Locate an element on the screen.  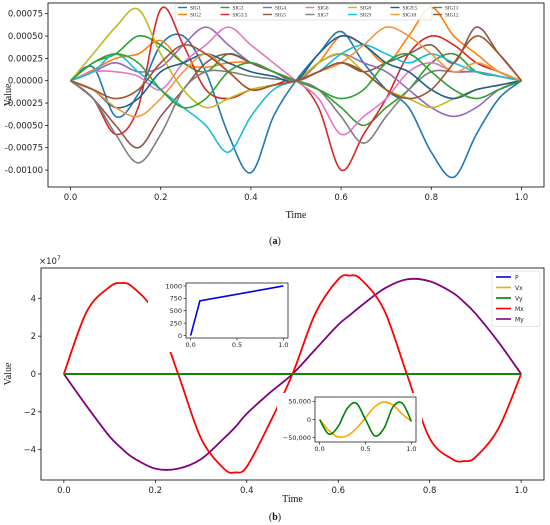
inset-upper-middle: 0.0 0.5 1.0 0 250 500 750 1000 is located at coordinates (221, 315).